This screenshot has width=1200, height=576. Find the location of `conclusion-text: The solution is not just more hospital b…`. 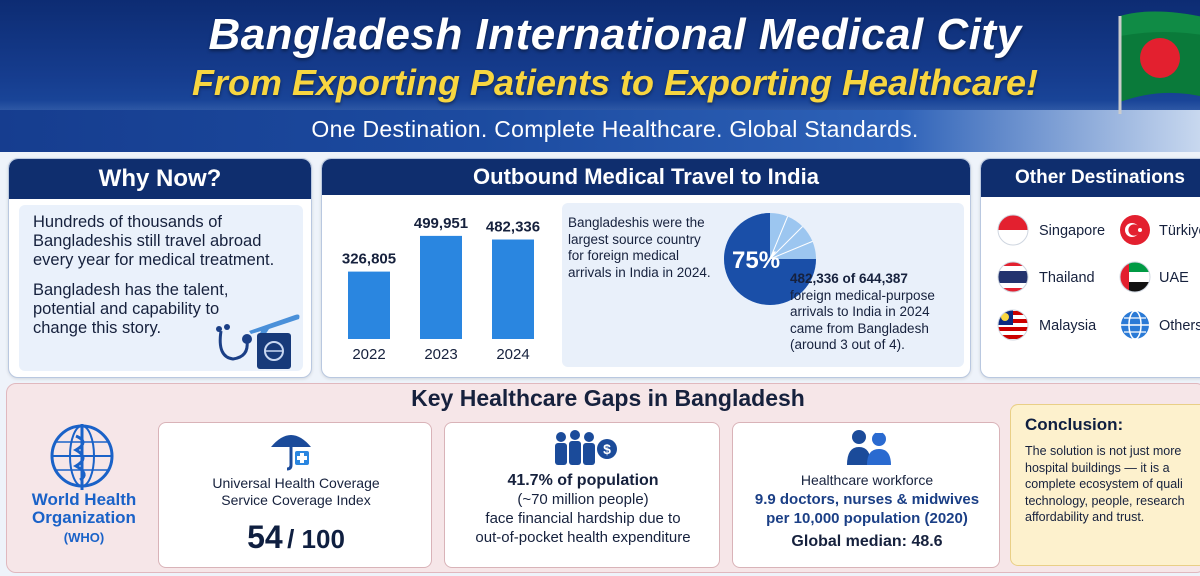

conclusion-text: The solution is not just more hospital b… is located at coordinates (1105, 484).